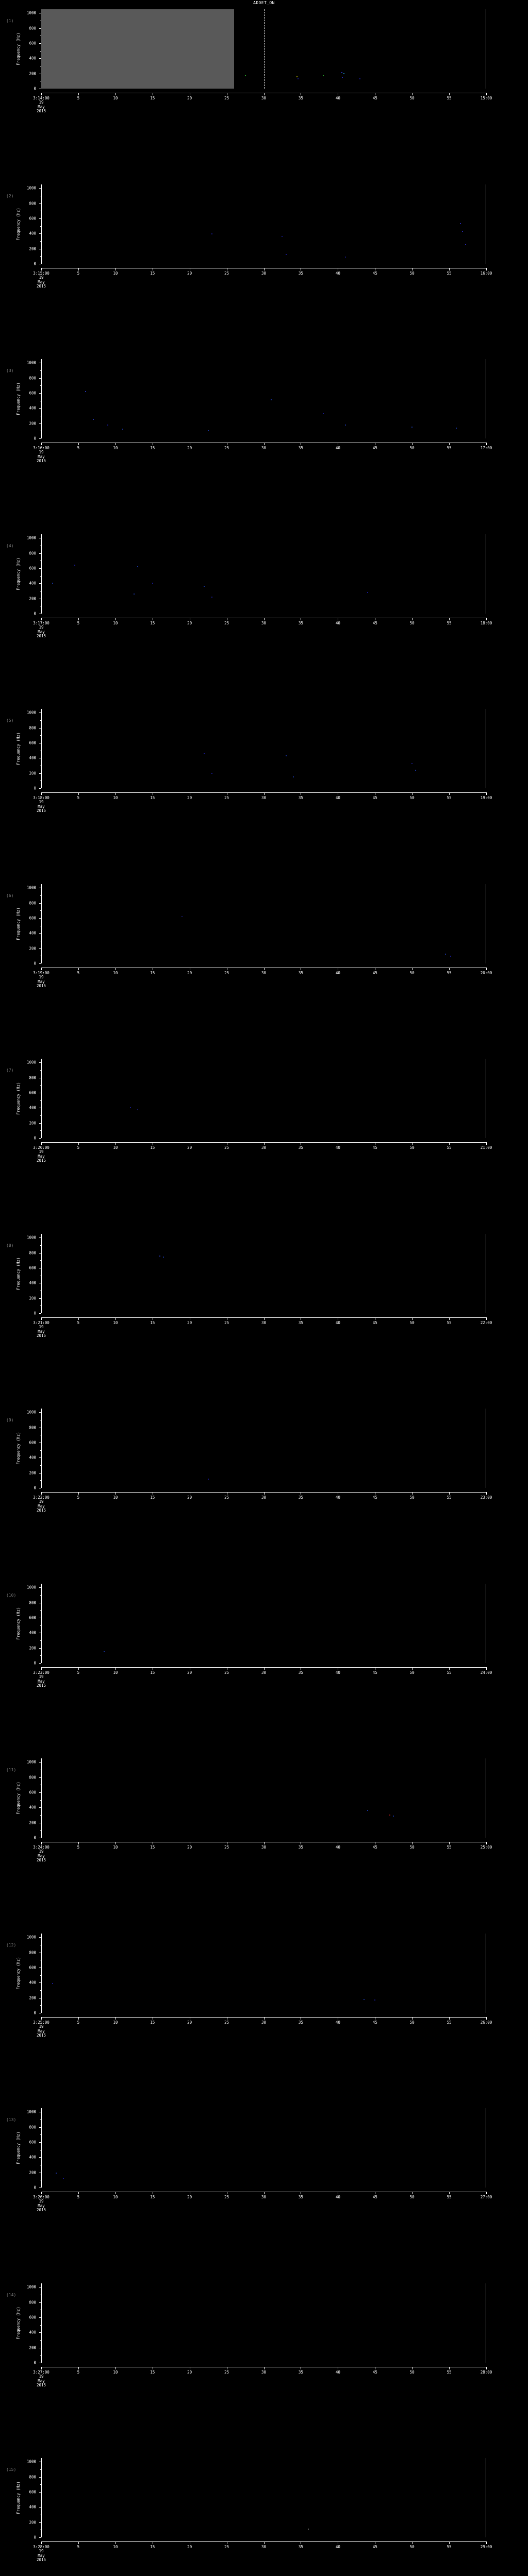 Image resolution: width=528 pixels, height=2576 pixels. I want to click on y-tick-label: 1000, so click(31, 712).